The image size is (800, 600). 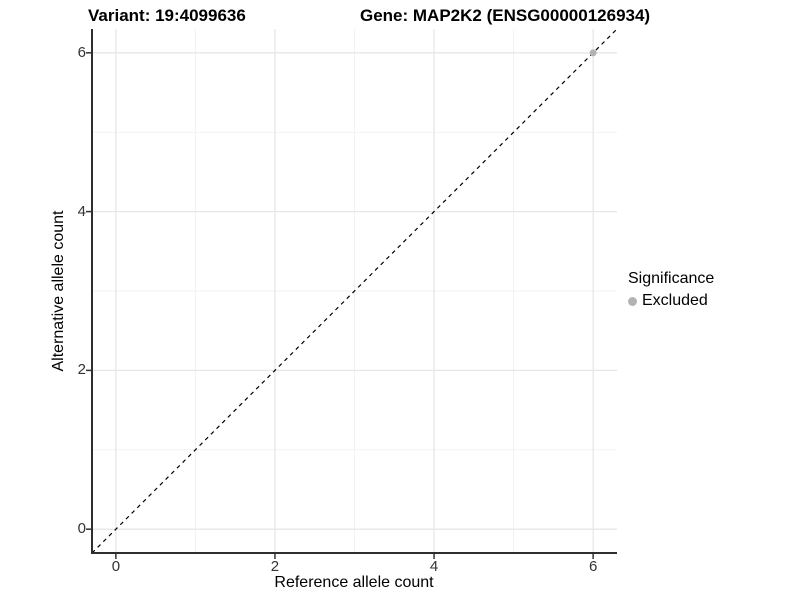 What do you see at coordinates (81, 52) in the screenshot?
I see `y-tick-label: 6` at bounding box center [81, 52].